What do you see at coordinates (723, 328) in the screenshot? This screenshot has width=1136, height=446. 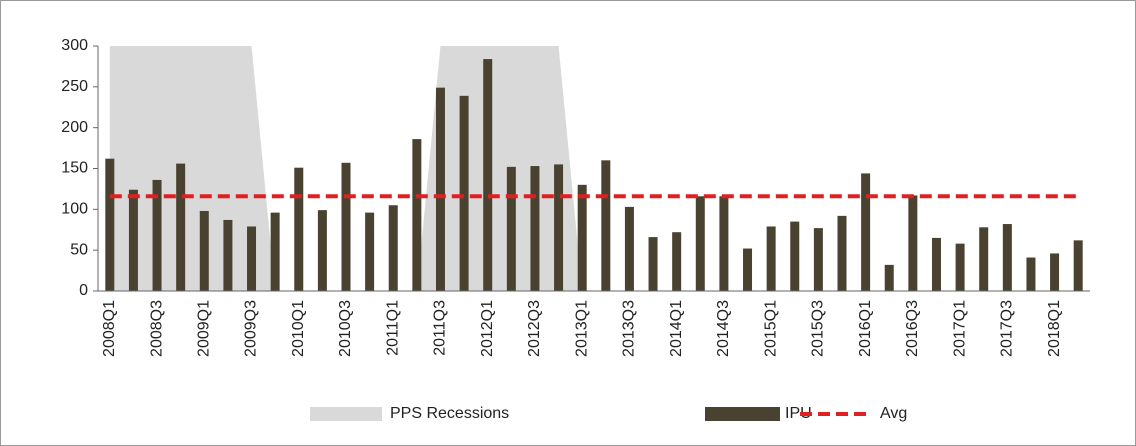 I see `x-tick-label: 2014Q3` at bounding box center [723, 328].